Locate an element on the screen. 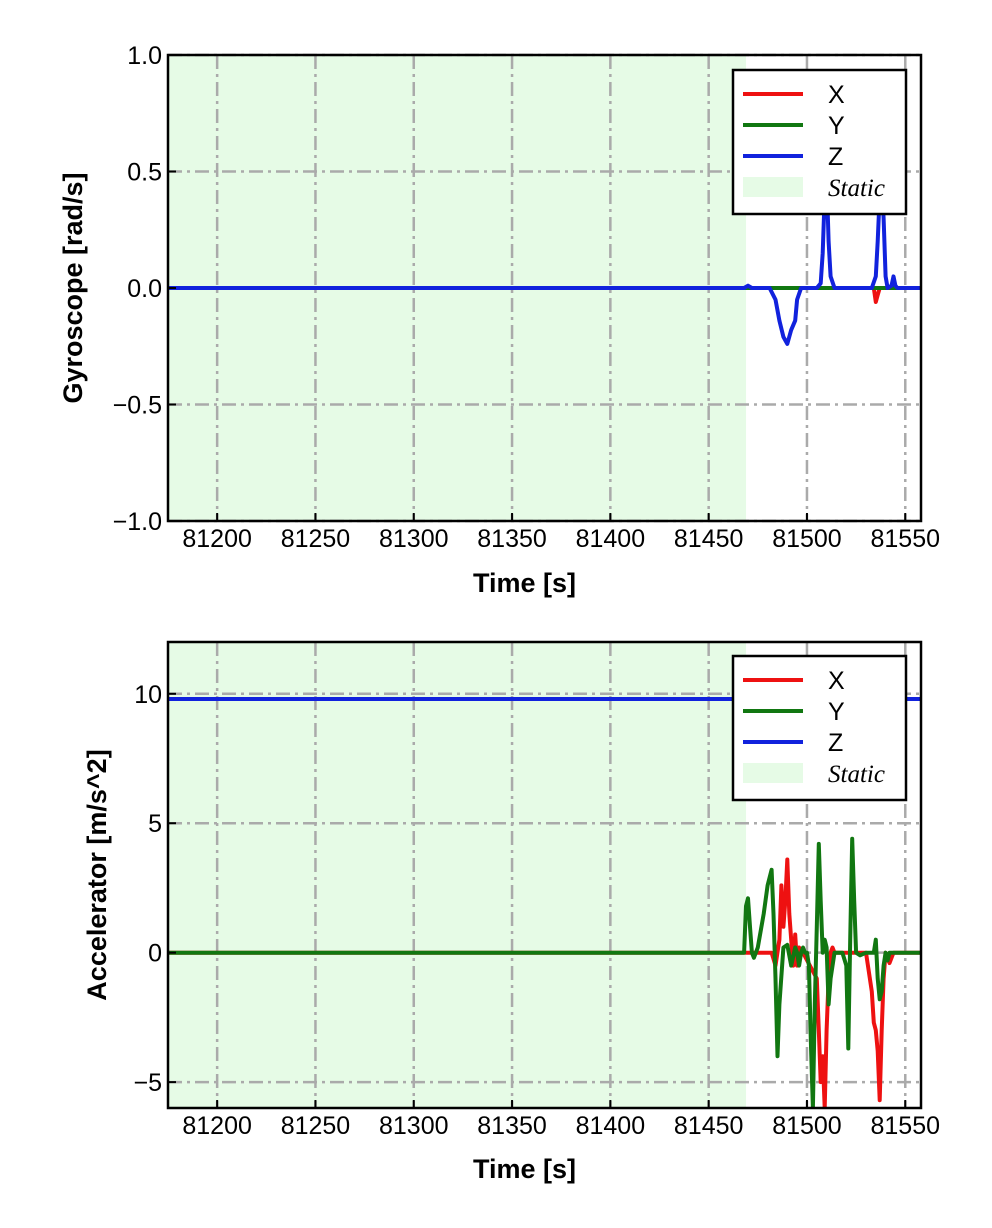 The height and width of the screenshot is (1228, 992). y-tick-label: 0.0 is located at coordinates (144, 289).